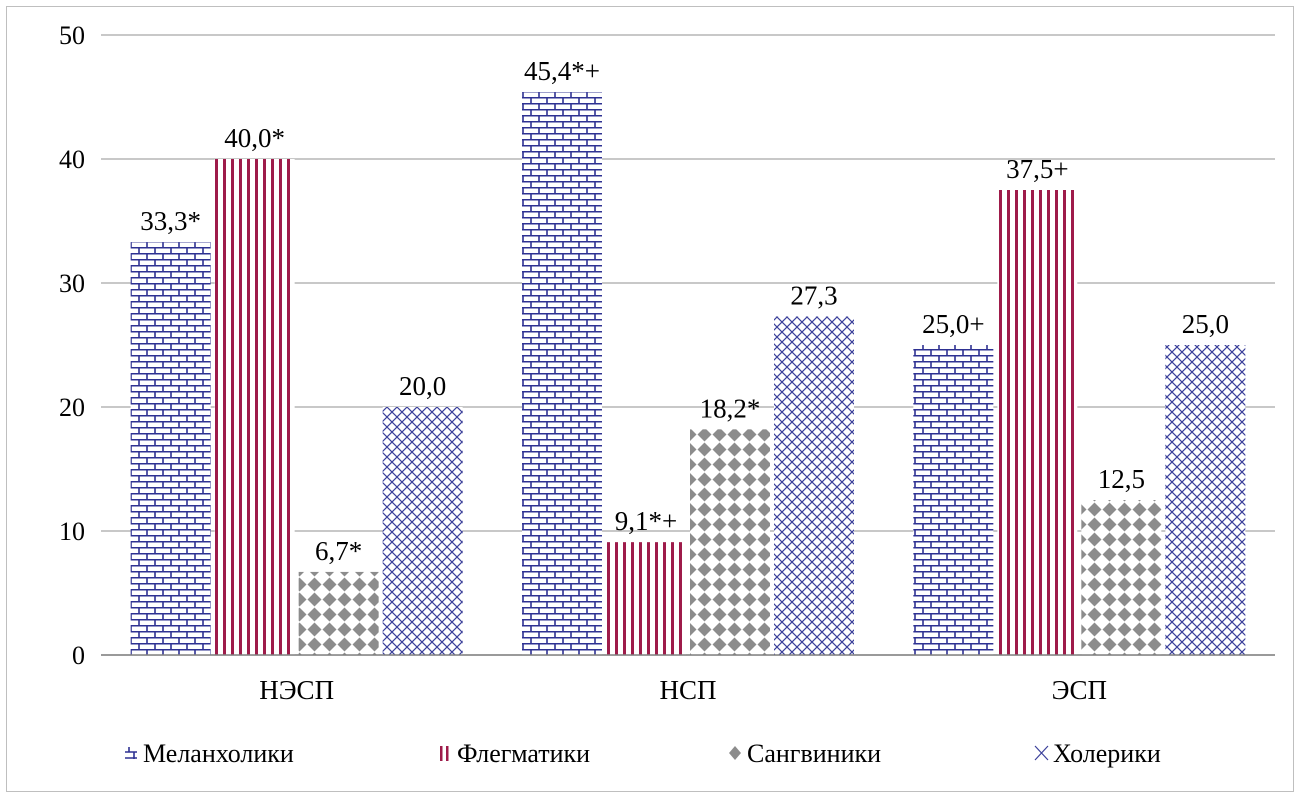 Image resolution: width=1301 pixels, height=798 pixels. Describe the element at coordinates (1121, 479) in the screenshot. I see `data-label: 12,5` at that location.